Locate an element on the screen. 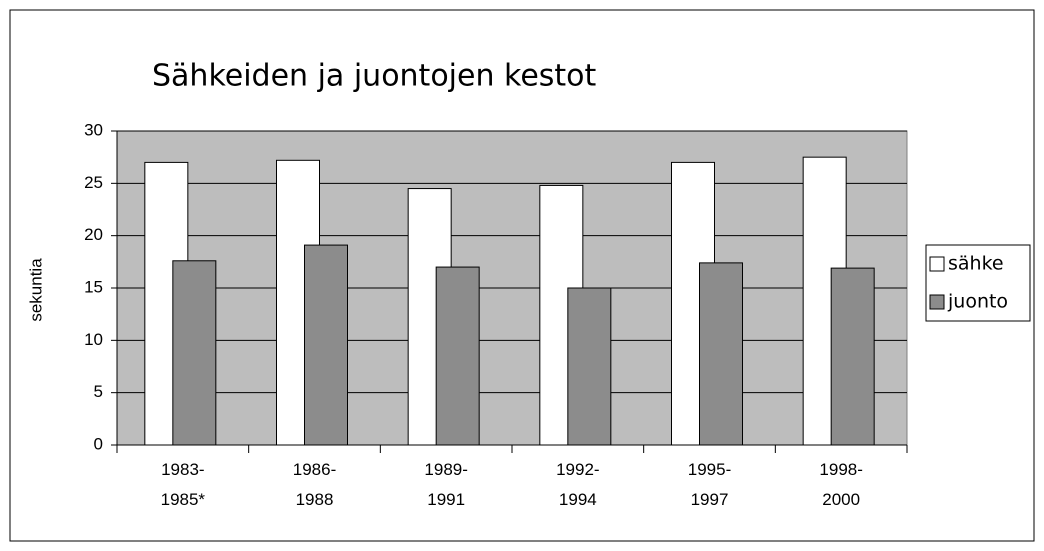  y-tick-label: 15 is located at coordinates (93, 286).